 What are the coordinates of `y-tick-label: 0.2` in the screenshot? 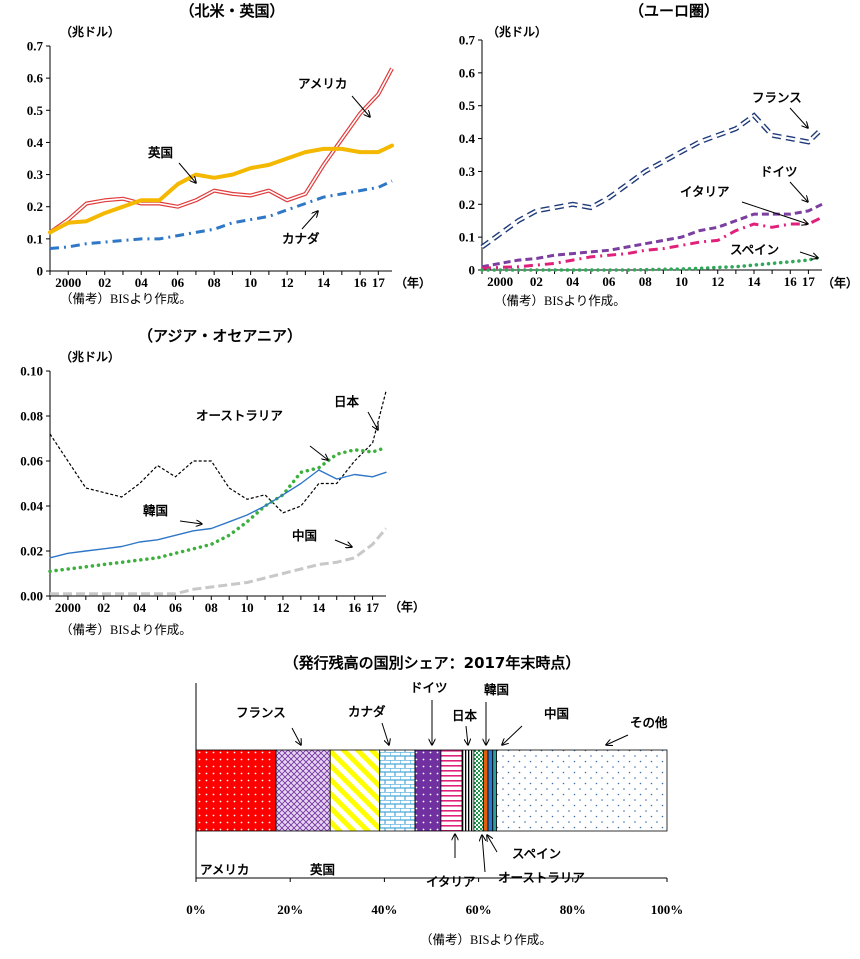 It's located at (35, 206).